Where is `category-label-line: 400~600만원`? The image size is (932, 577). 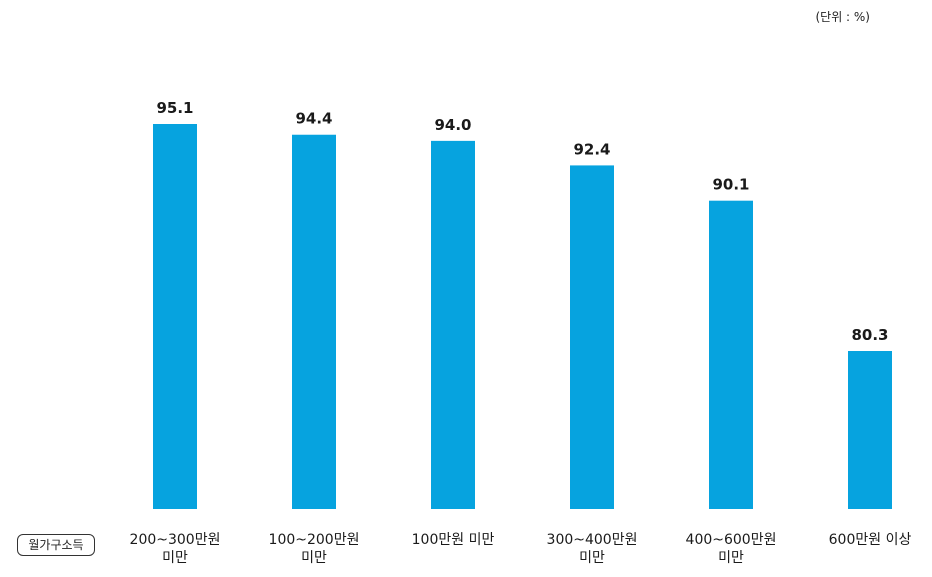 category-label-line: 400~600만원 is located at coordinates (731, 540).